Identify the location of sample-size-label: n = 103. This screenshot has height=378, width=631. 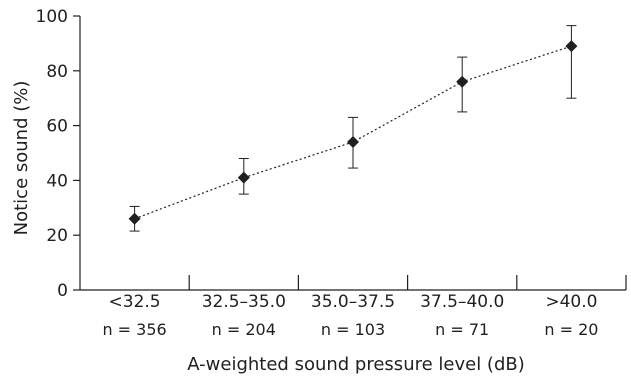
(353, 329).